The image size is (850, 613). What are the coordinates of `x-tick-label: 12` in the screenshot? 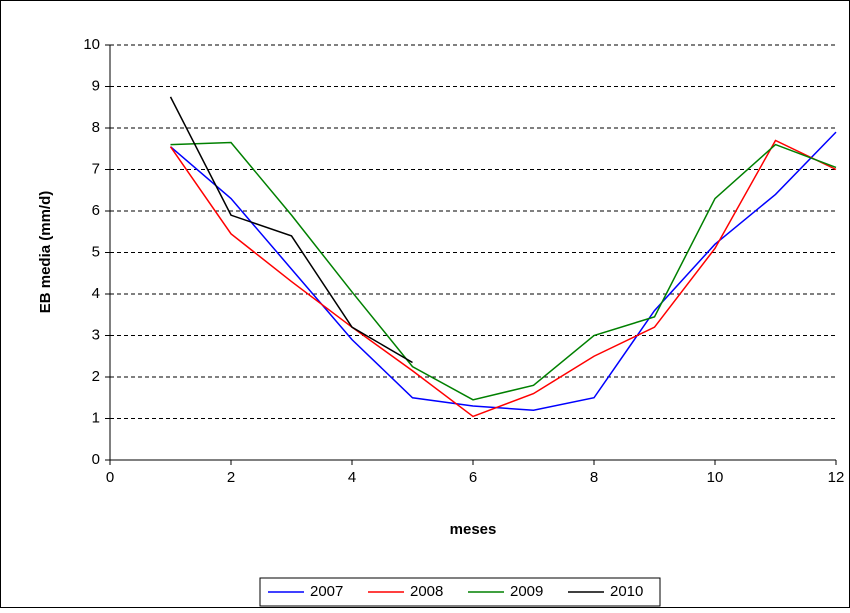 It's located at (836, 477).